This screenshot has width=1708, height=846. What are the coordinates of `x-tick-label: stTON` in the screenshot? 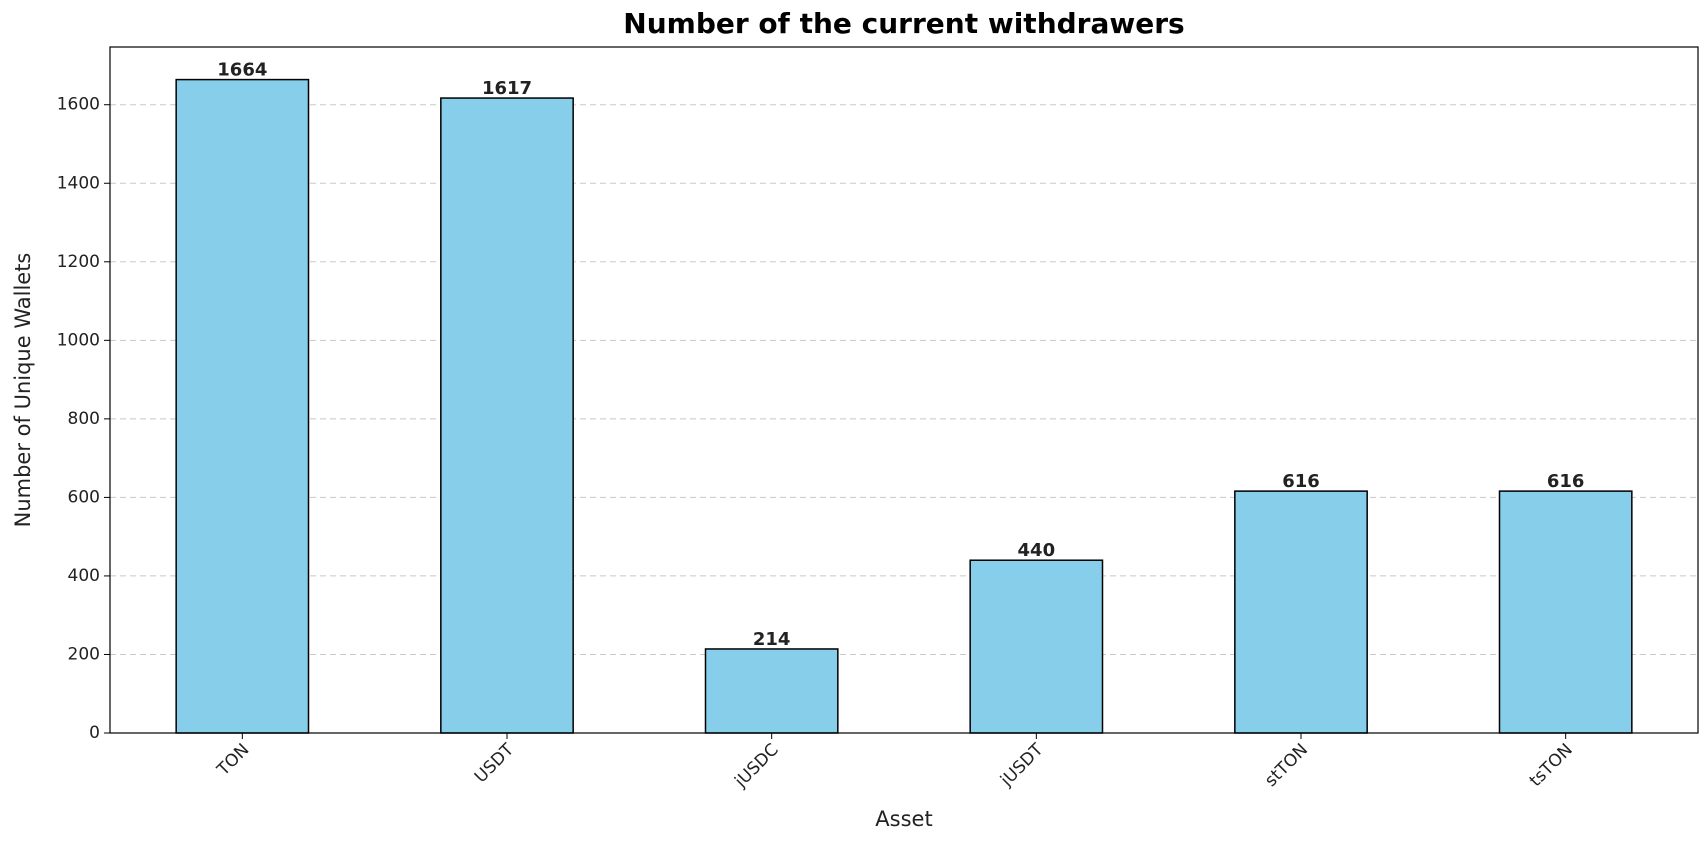 It's located at (1286, 765).